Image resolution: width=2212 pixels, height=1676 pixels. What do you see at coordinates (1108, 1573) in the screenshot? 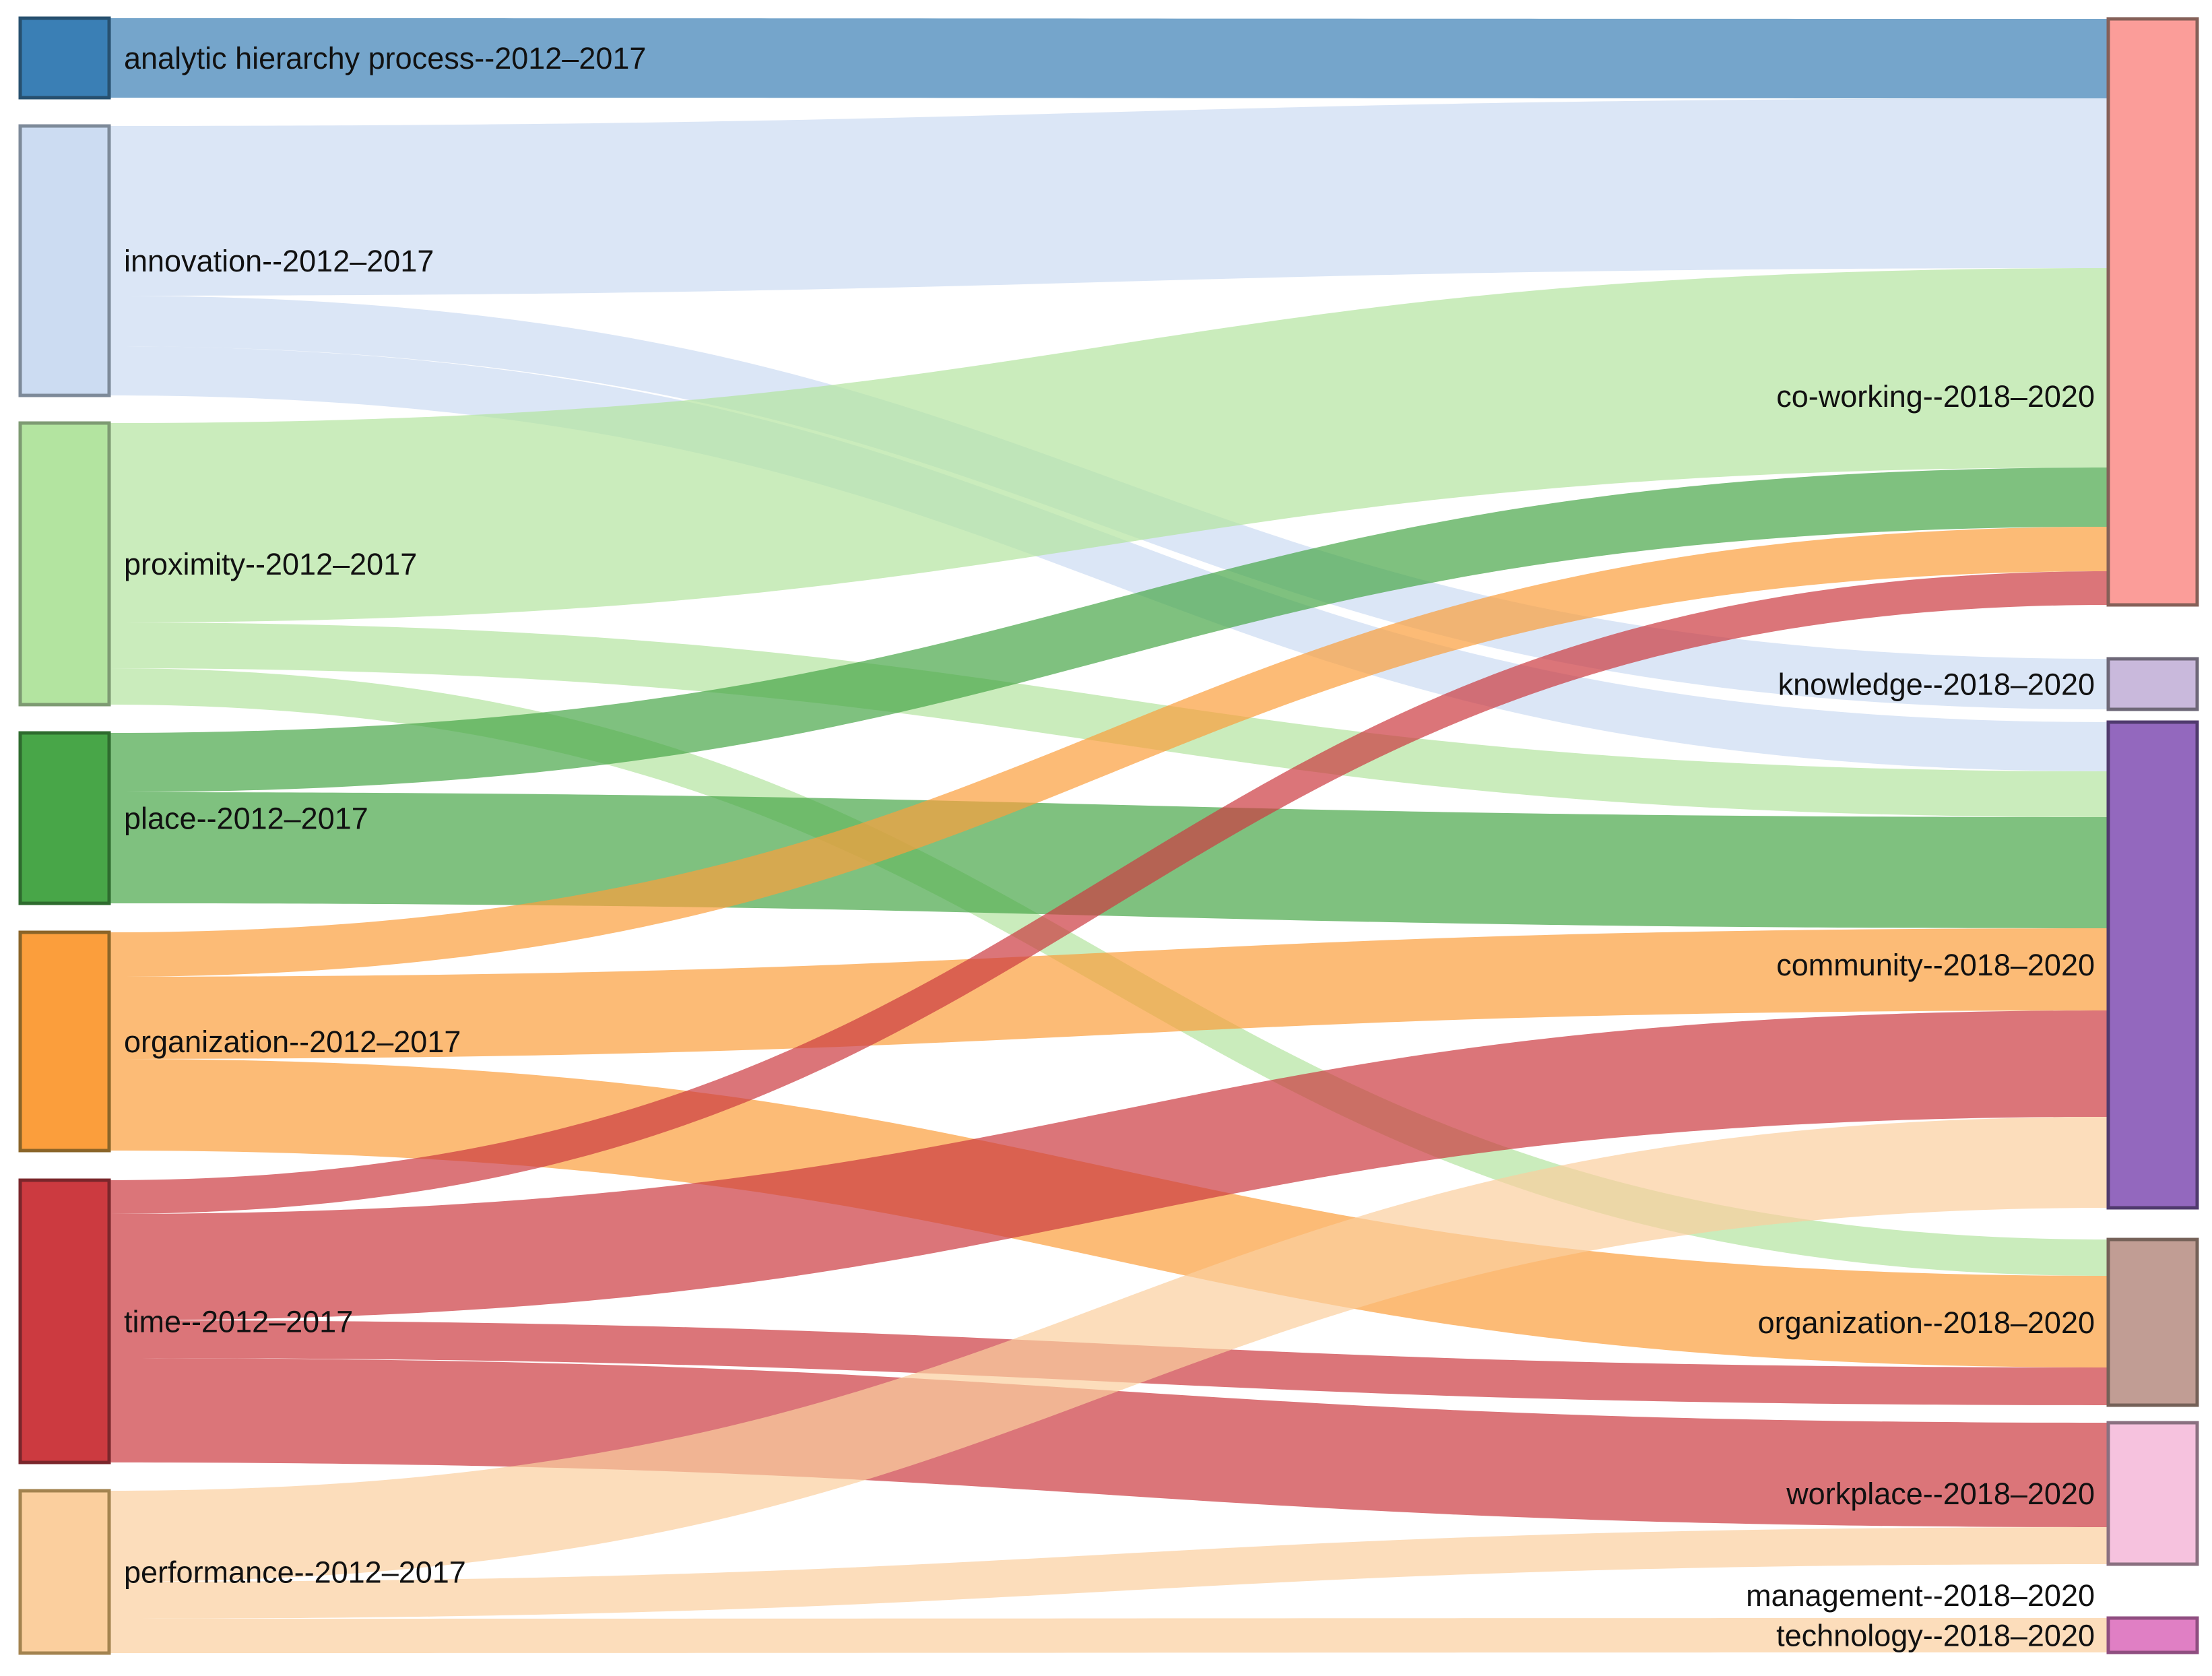
I see `link-performance--workplace` at bounding box center [1108, 1573].